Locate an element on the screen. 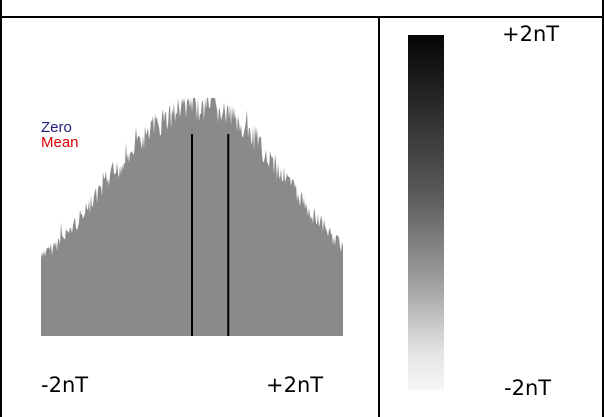  histogram-axis-max-label: +2nT is located at coordinates (295, 385).